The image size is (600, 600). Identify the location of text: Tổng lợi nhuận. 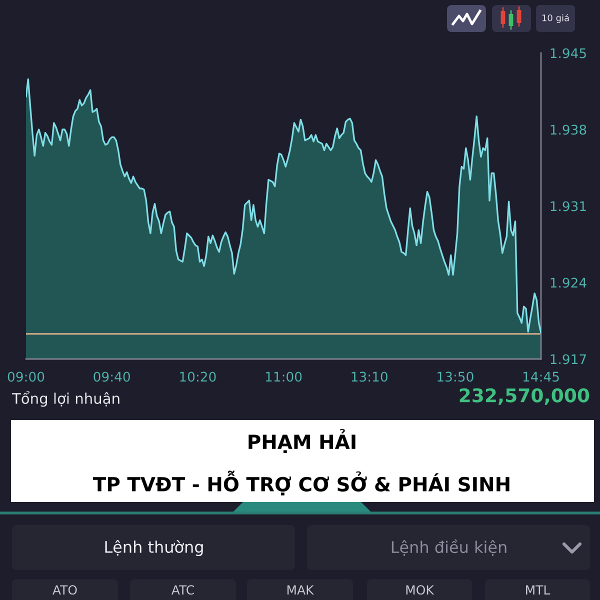
(66, 399).